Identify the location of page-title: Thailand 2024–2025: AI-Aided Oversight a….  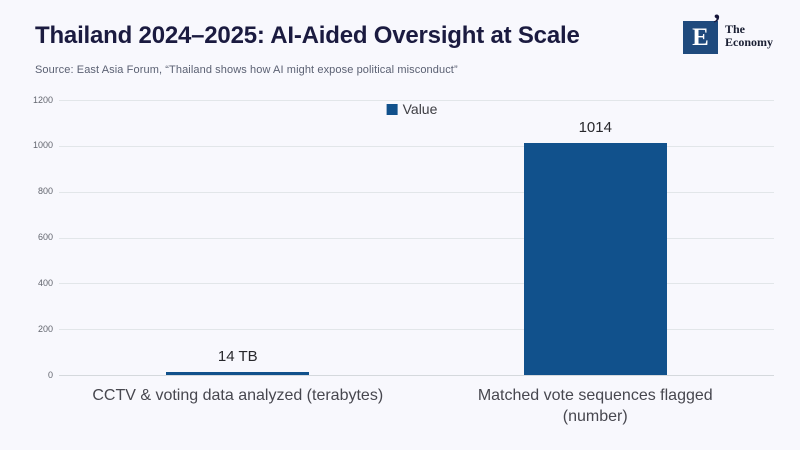
(307, 35).